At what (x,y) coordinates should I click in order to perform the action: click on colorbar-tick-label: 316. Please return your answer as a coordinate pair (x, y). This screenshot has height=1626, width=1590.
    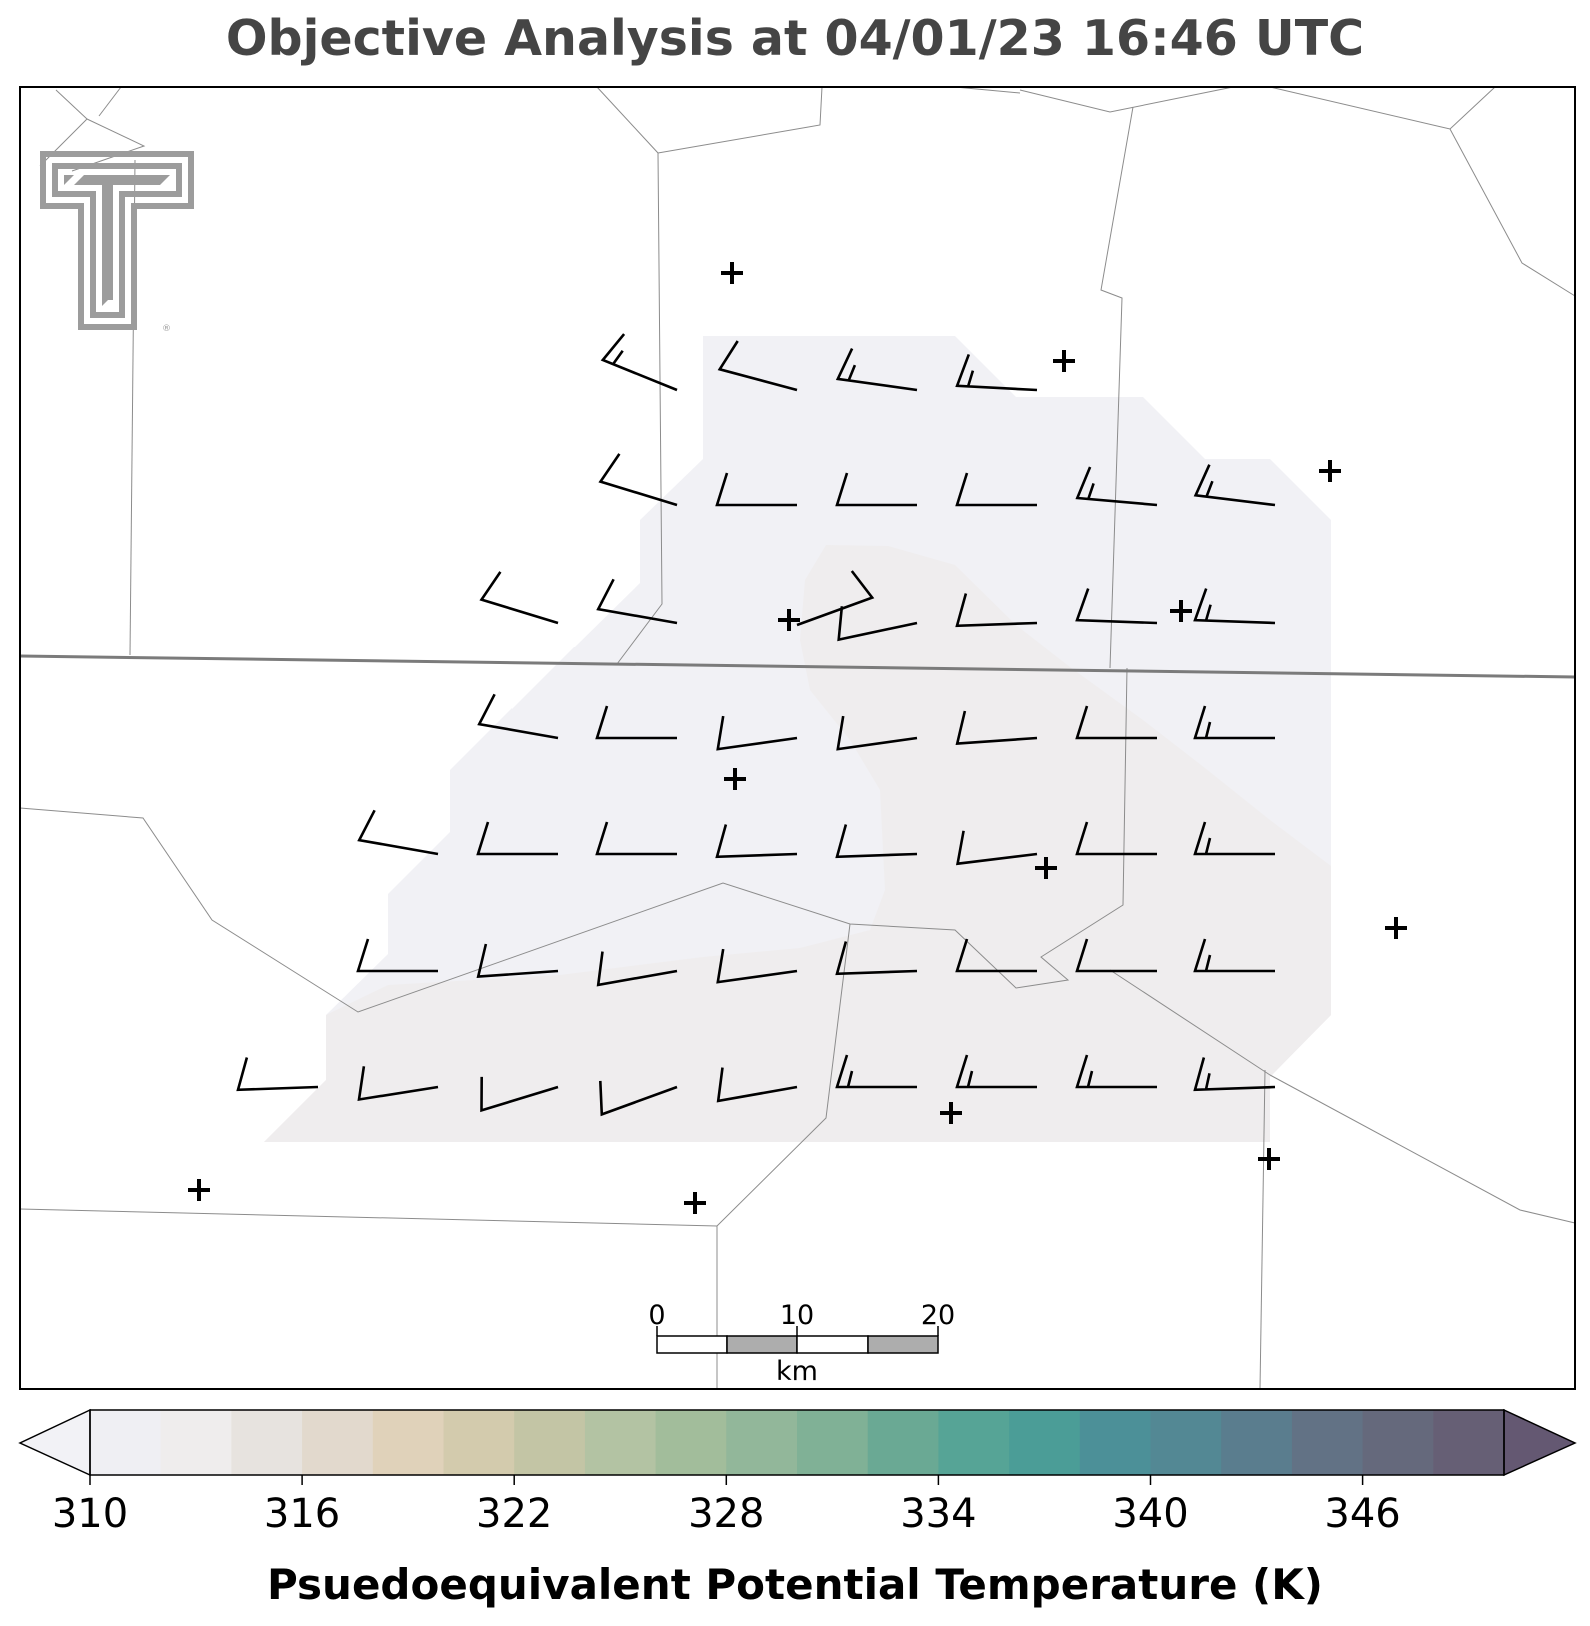
    Looking at the image, I should click on (302, 1514).